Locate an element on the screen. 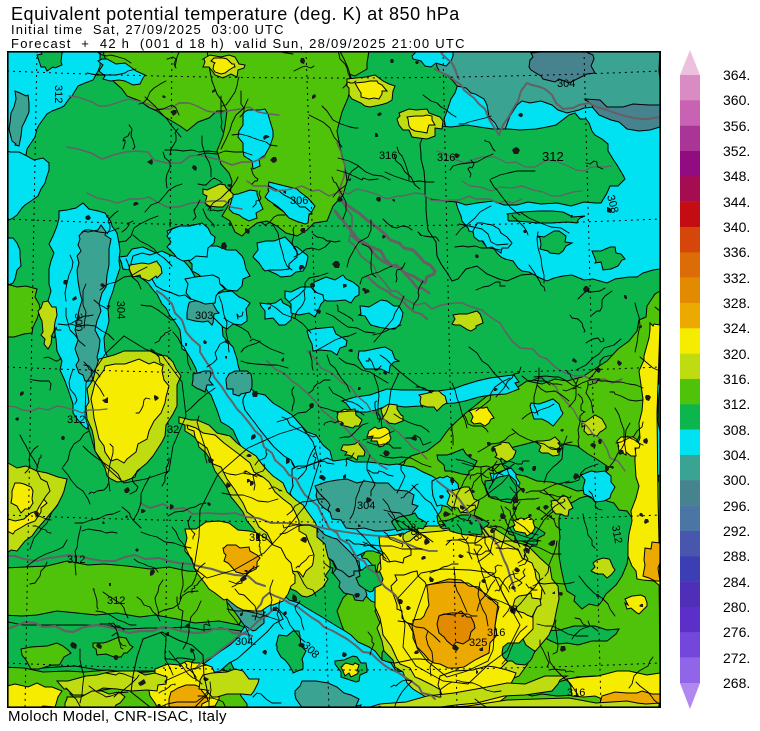  svg-text: 303 is located at coordinates (204, 316).